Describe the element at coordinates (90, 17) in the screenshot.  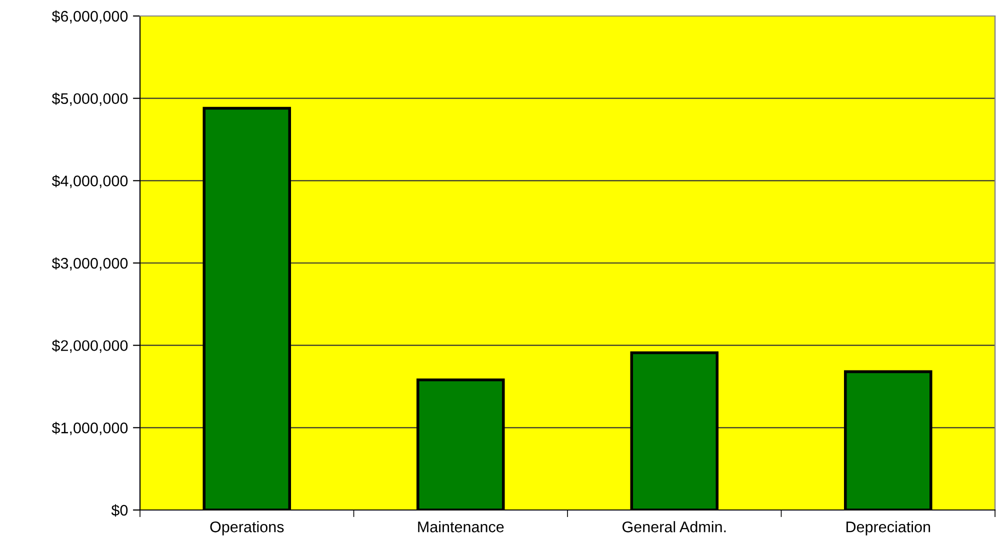
I see `y-tick-label: $6,000,000` at that location.